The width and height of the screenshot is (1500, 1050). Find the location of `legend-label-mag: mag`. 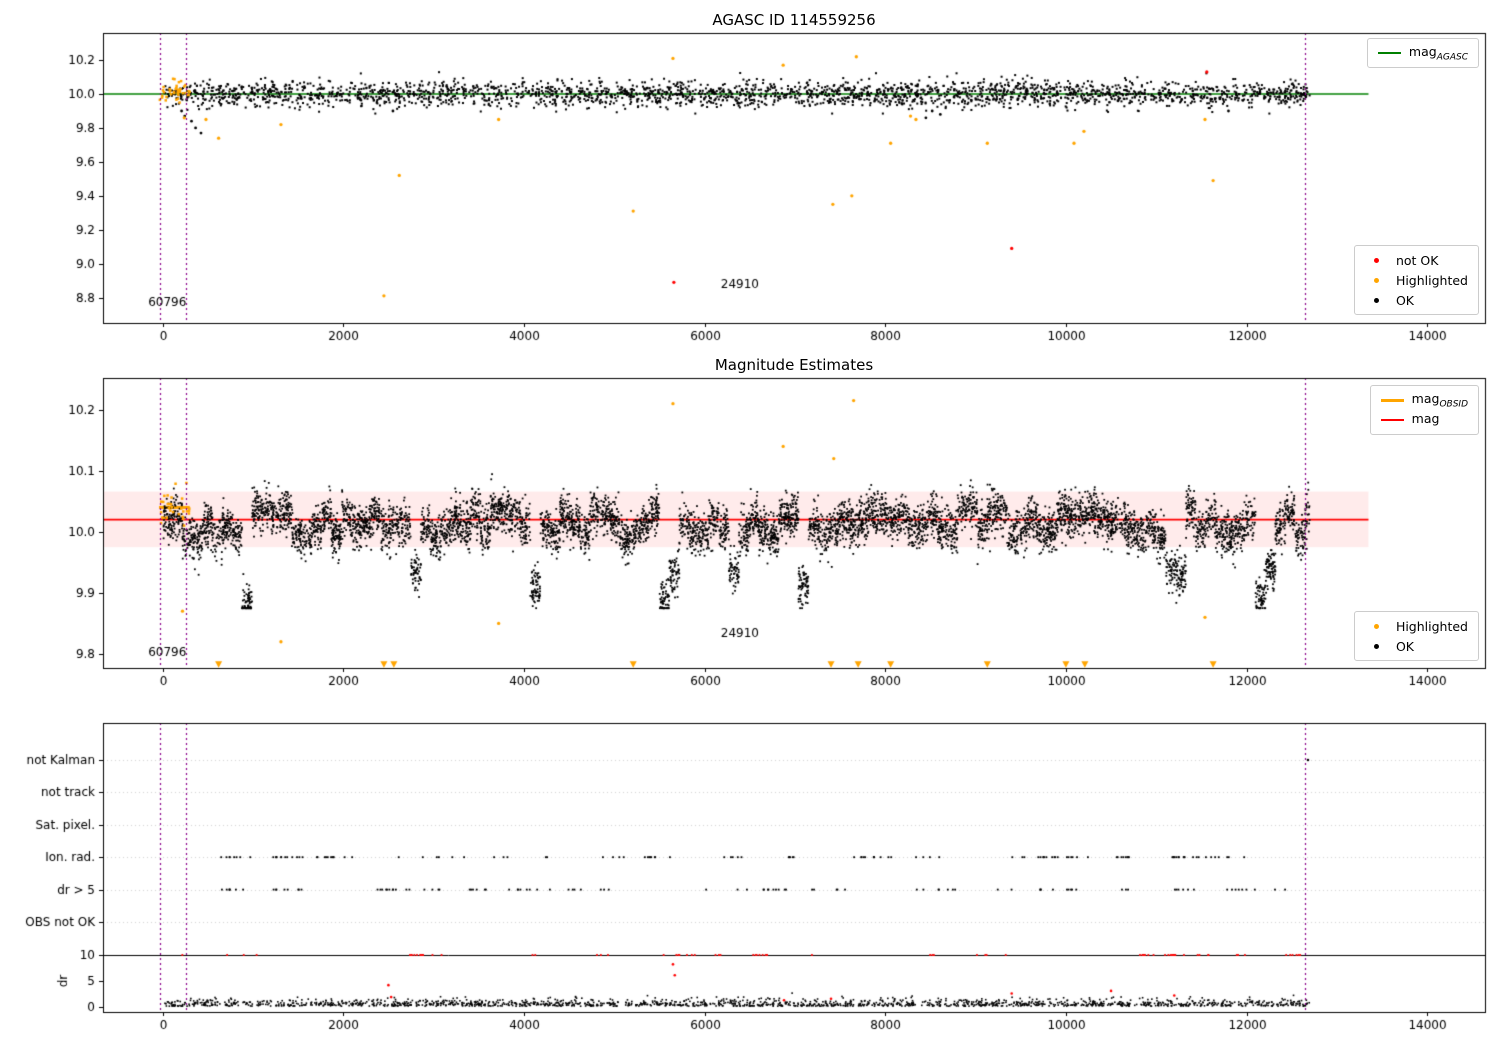

legend-label-mag: mag is located at coordinates (1425, 418).